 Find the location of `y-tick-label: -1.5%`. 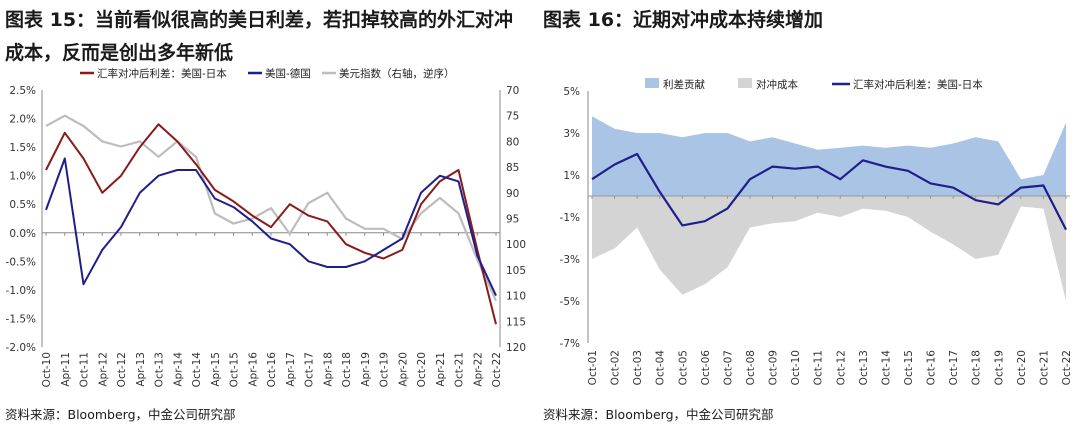

y-tick-label: -1.5% is located at coordinates (21, 319).